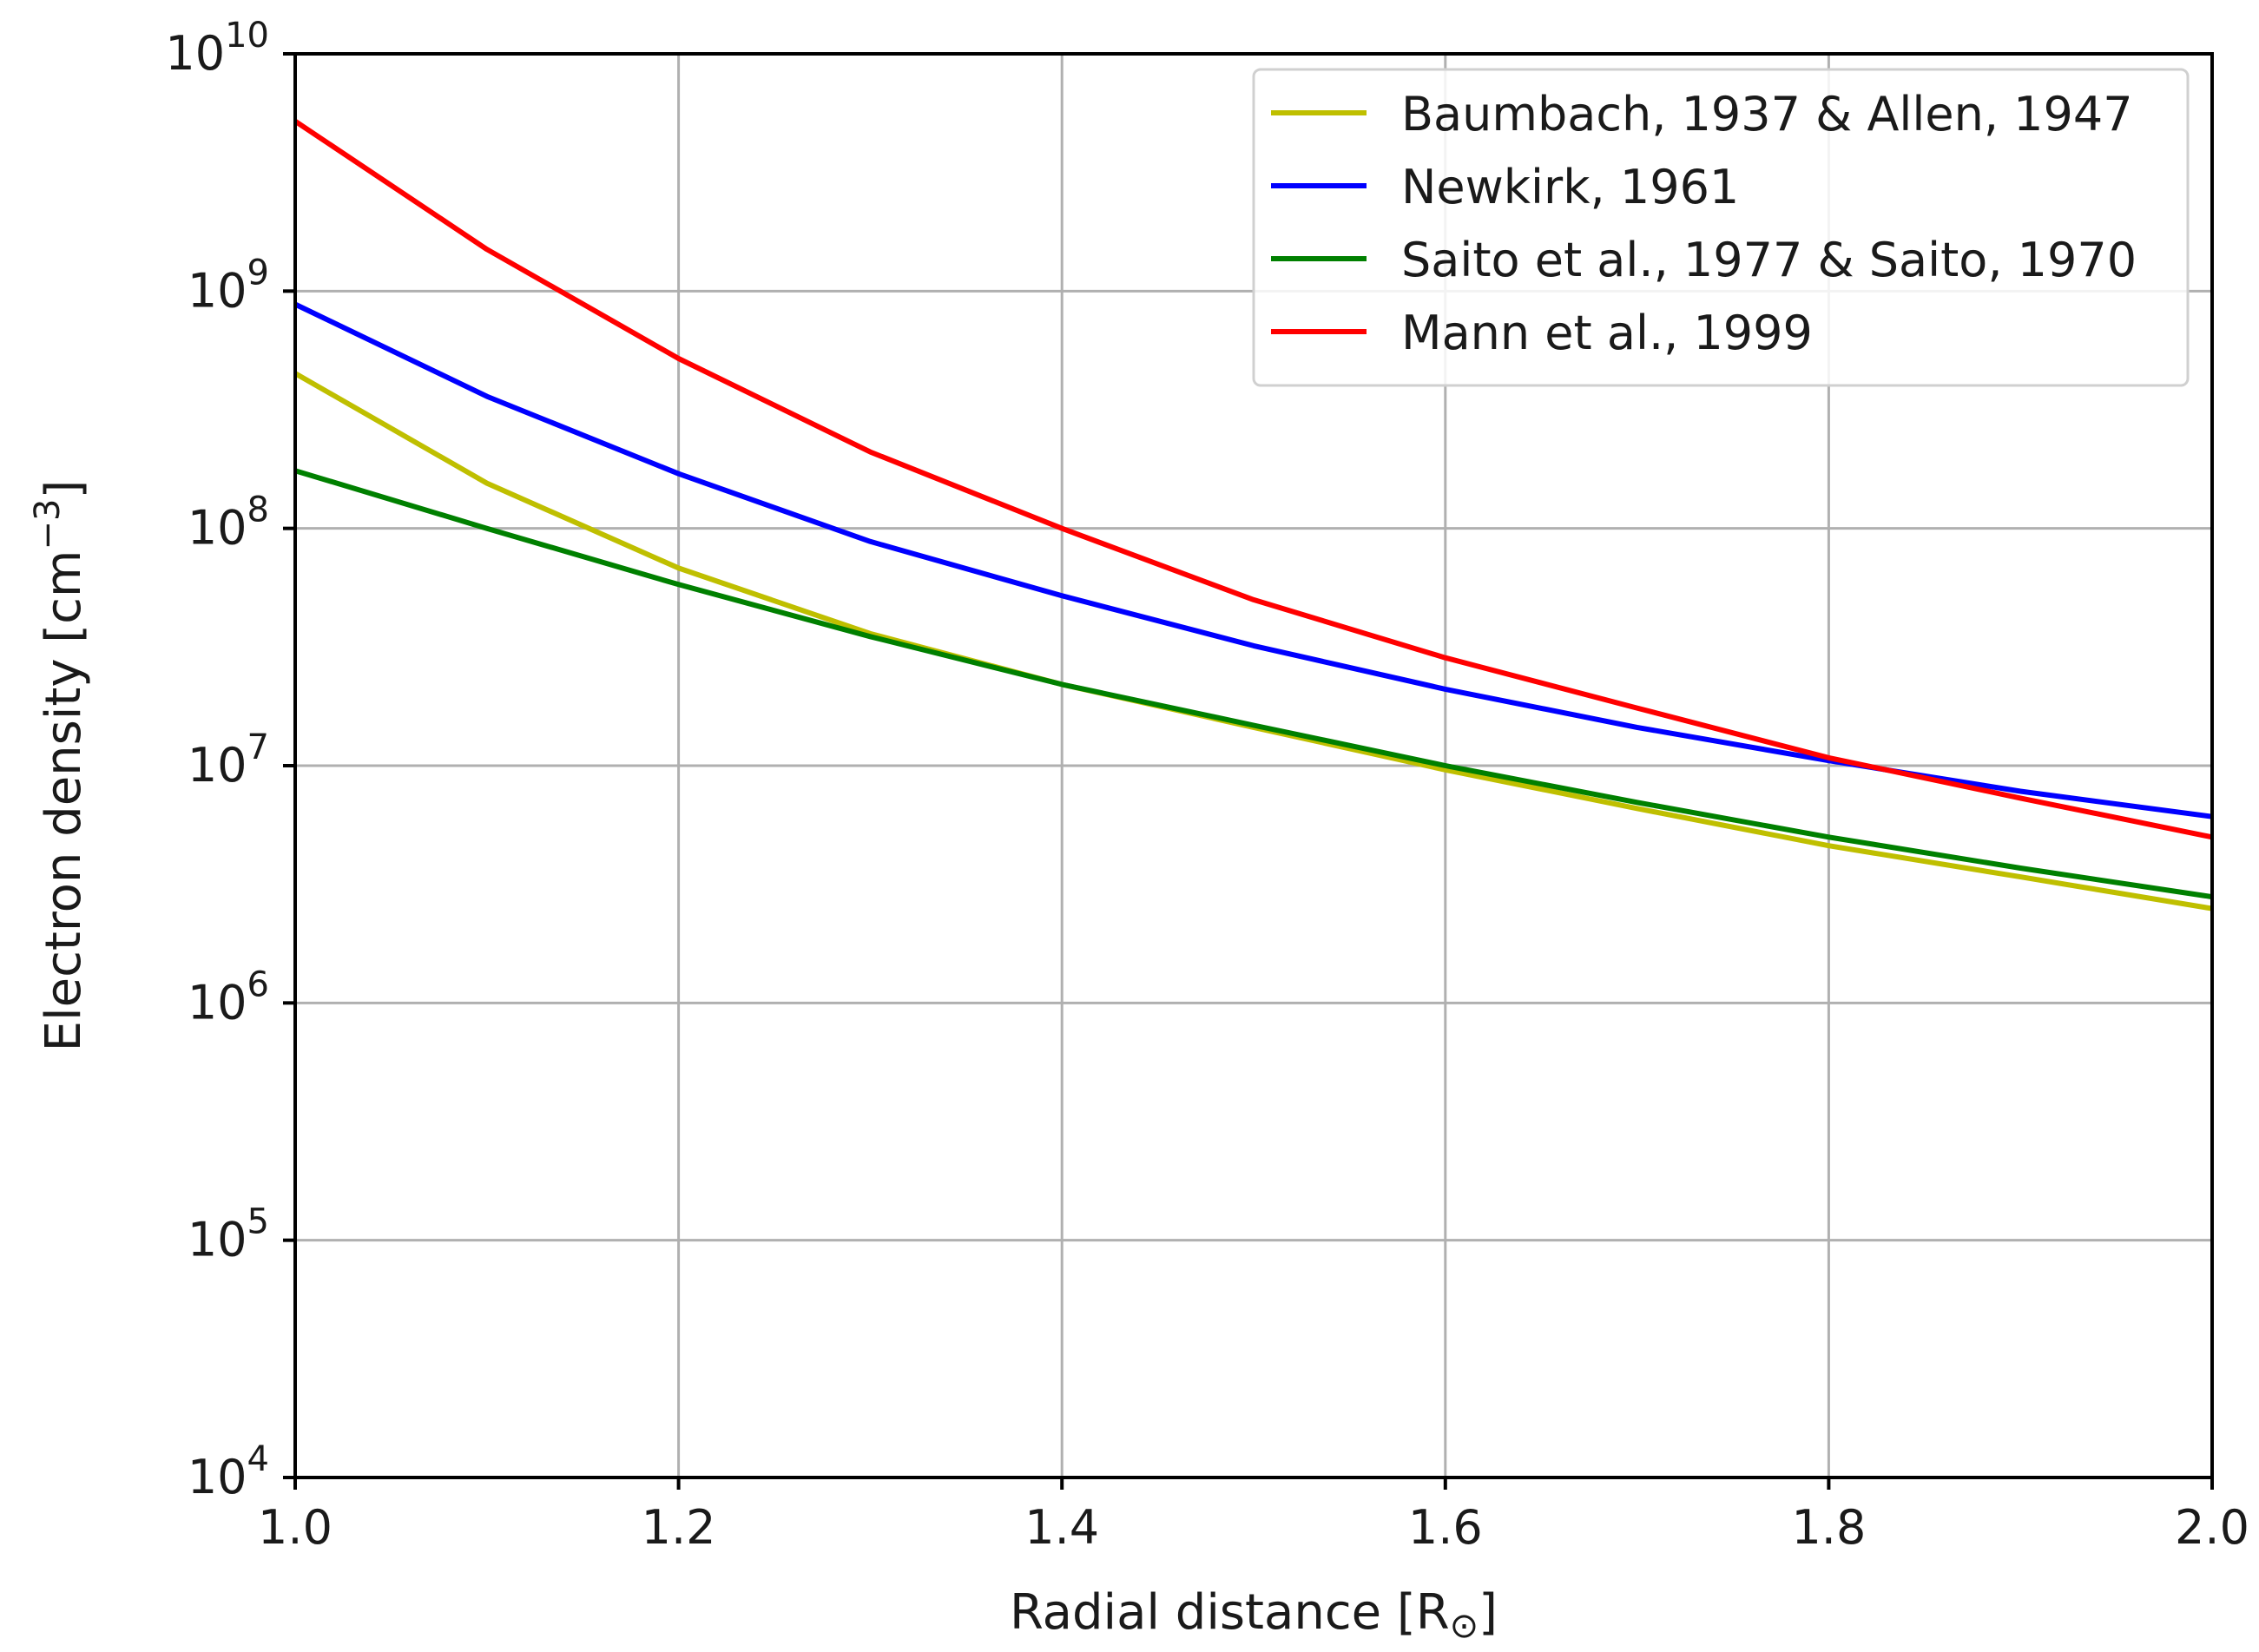 This screenshot has width=2259, height=1652. I want to click on x-tick-label: 1.6, so click(1445, 1527).